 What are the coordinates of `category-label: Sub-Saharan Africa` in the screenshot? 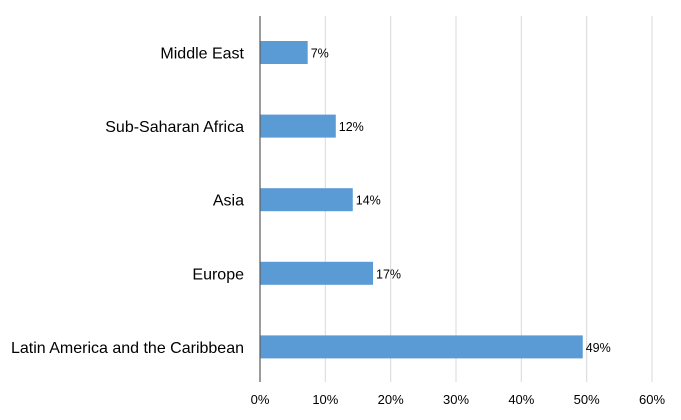 It's located at (174, 127).